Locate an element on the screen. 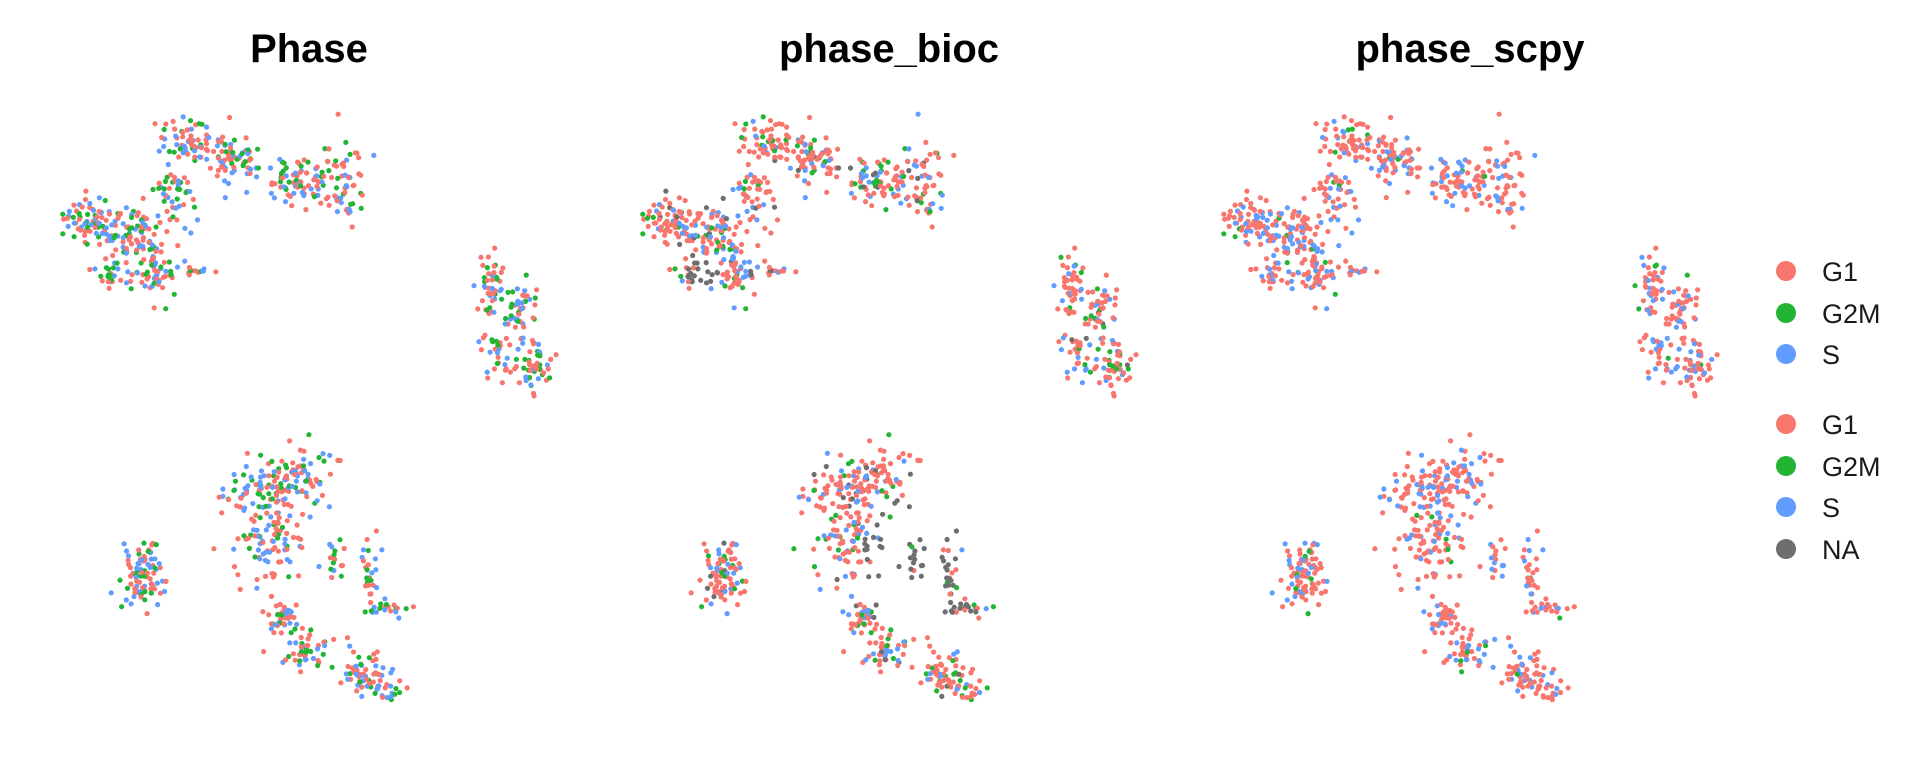  legend: G1 G2M S G1 G2M S is located at coordinates (1828, 411).